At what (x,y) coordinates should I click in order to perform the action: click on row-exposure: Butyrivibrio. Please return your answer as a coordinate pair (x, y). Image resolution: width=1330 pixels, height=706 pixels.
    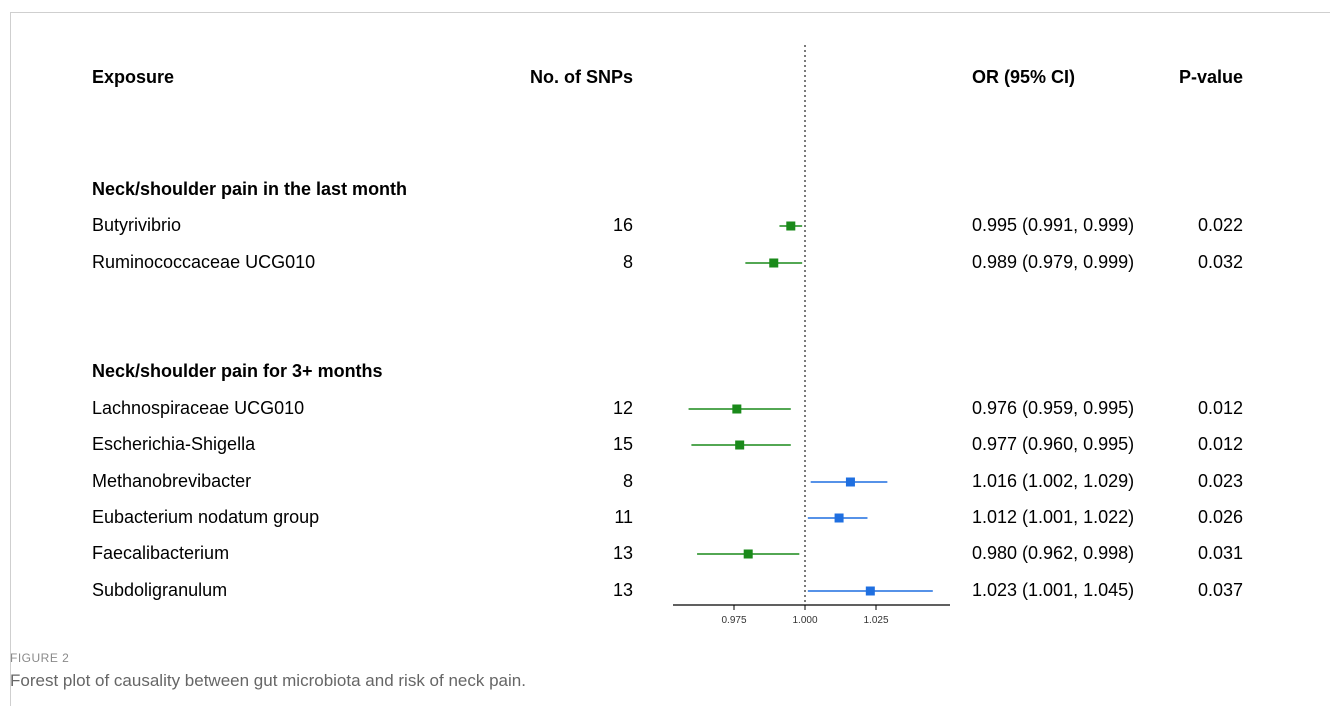
    Looking at the image, I should click on (137, 225).